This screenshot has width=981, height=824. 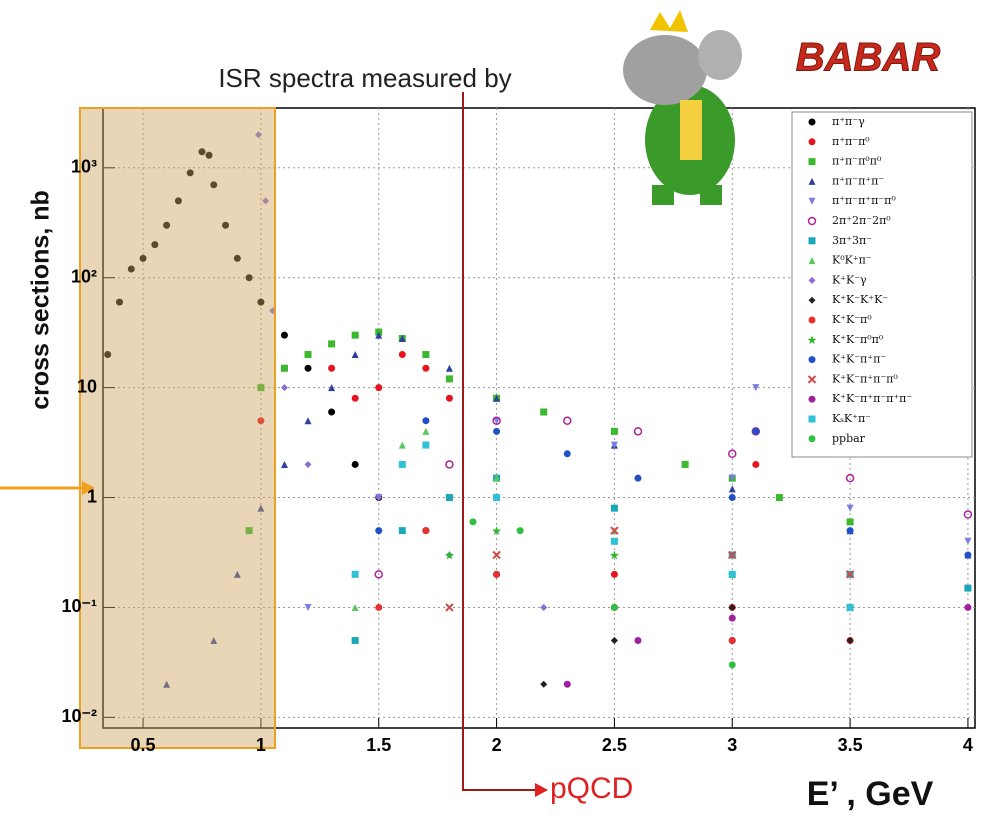 What do you see at coordinates (720, 55) in the screenshot?
I see `mascot-ear` at bounding box center [720, 55].